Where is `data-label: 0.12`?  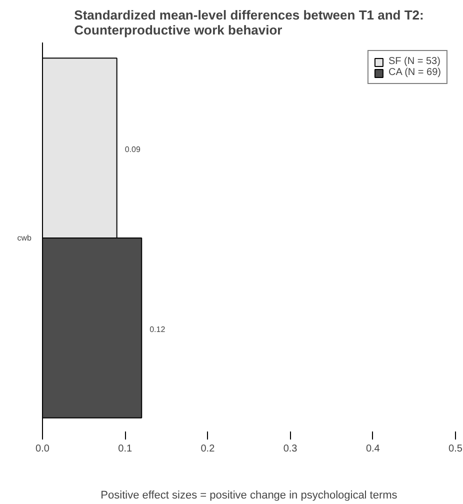
data-label: 0.12 is located at coordinates (158, 329).